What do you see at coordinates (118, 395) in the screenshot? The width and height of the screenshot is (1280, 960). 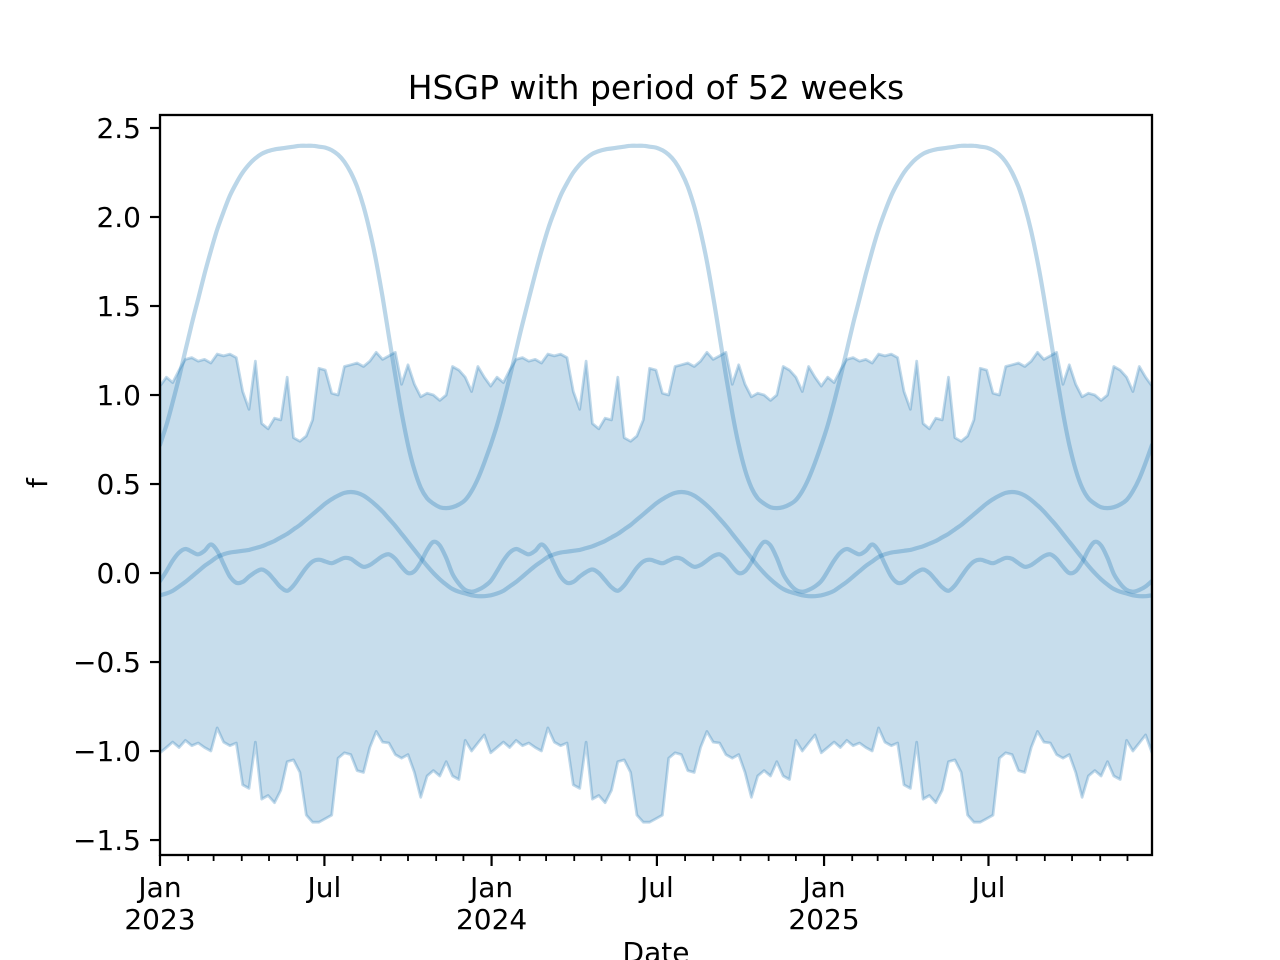 I see `y-tick-label: 1.0` at bounding box center [118, 395].